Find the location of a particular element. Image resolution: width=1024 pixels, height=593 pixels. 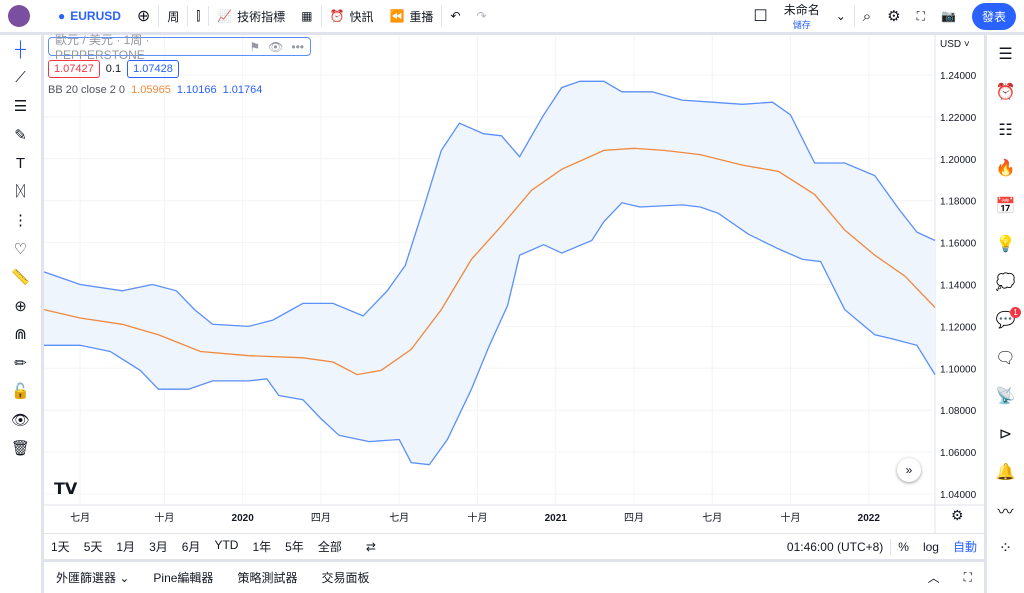

hotlist-icon: 🔥 is located at coordinates (1005, 168).